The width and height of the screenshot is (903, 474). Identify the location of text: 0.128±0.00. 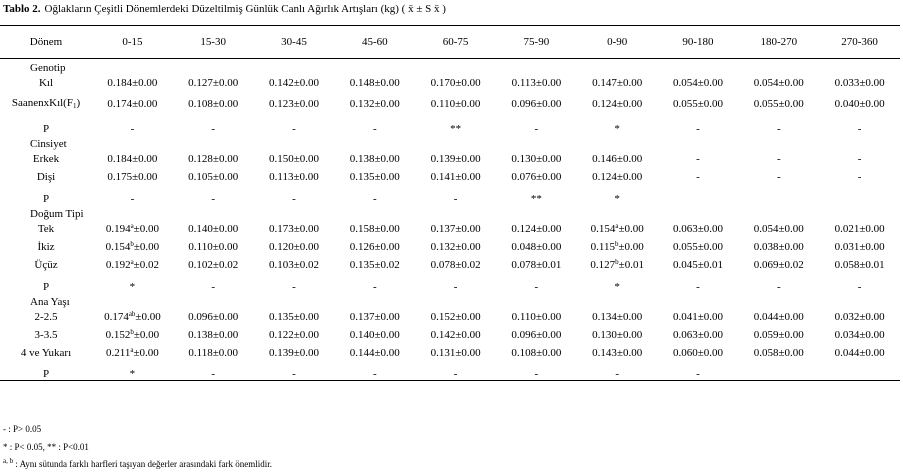
(213, 158).